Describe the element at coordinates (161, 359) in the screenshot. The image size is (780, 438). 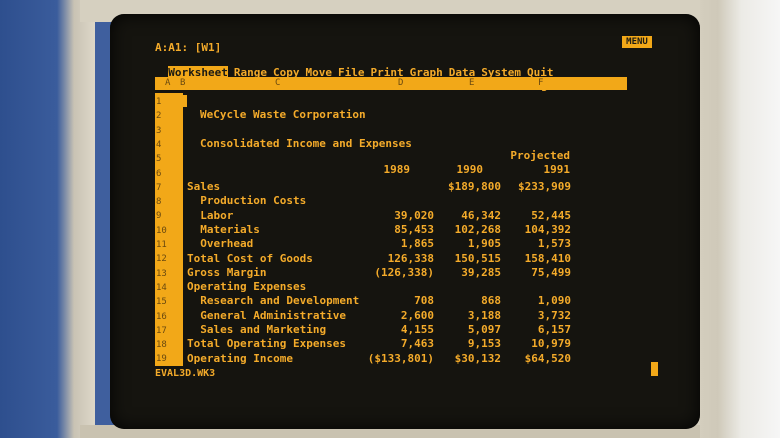
I see `row-number: 19` at that location.